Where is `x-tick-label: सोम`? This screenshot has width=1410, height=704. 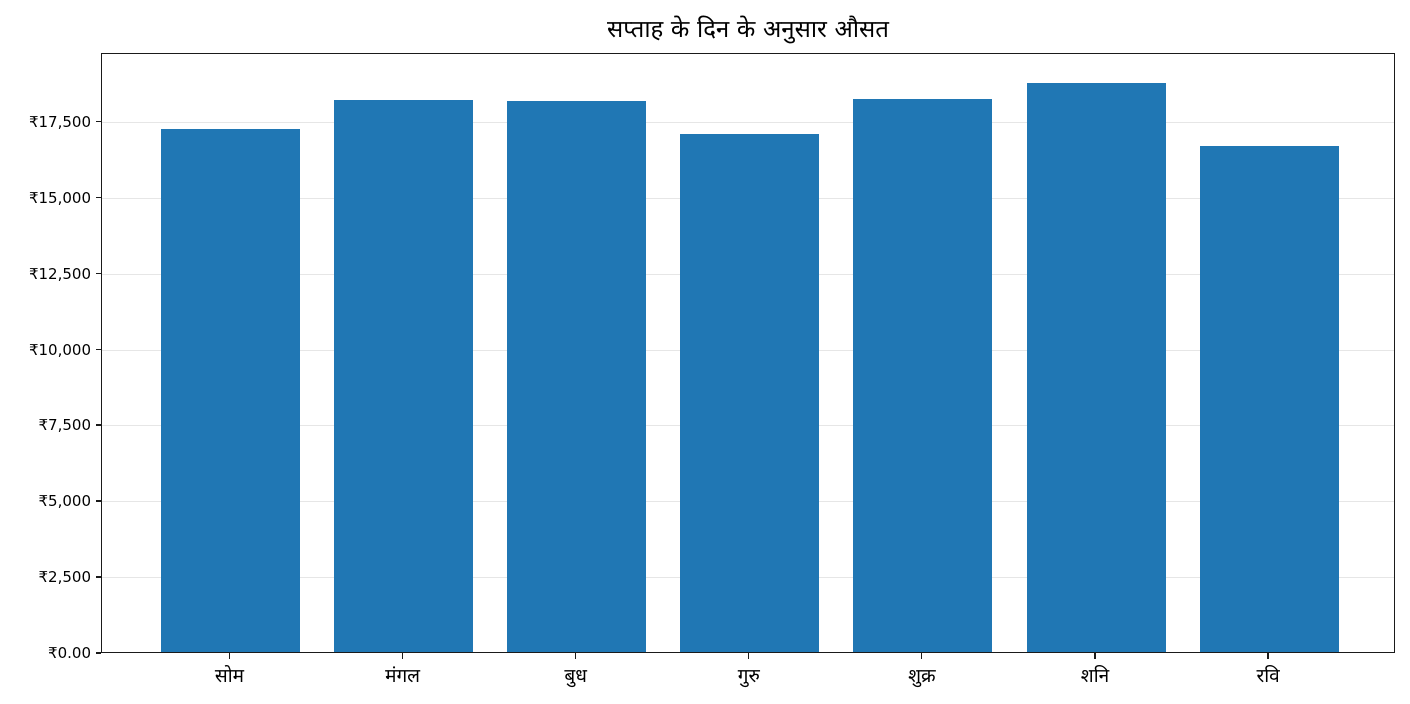
x-tick-label: सोम is located at coordinates (229, 676).